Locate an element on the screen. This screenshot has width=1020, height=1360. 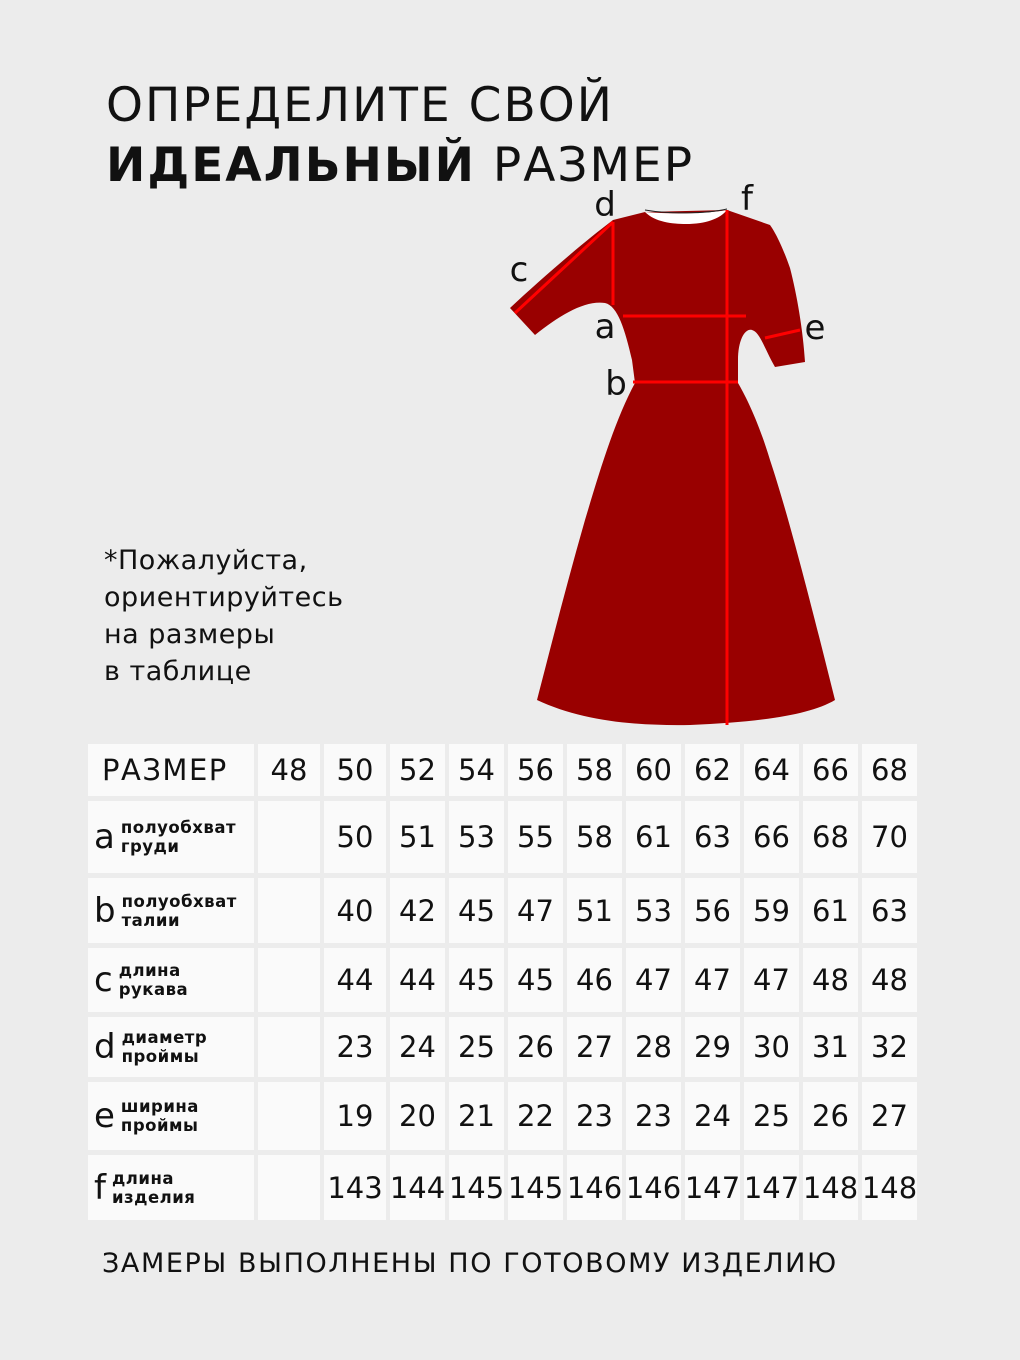
table-cell: 25 is located at coordinates (771, 1116).